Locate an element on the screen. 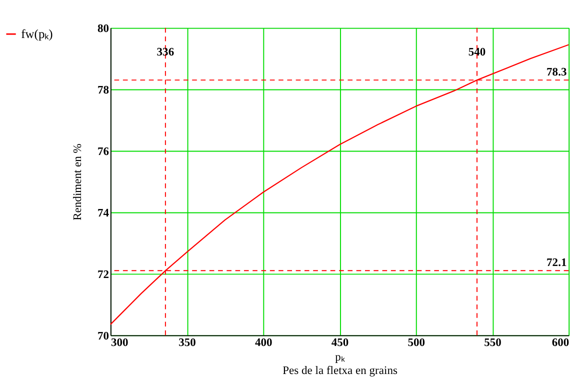 The height and width of the screenshot is (389, 584). y-tick-label: 76 is located at coordinates (104, 152).